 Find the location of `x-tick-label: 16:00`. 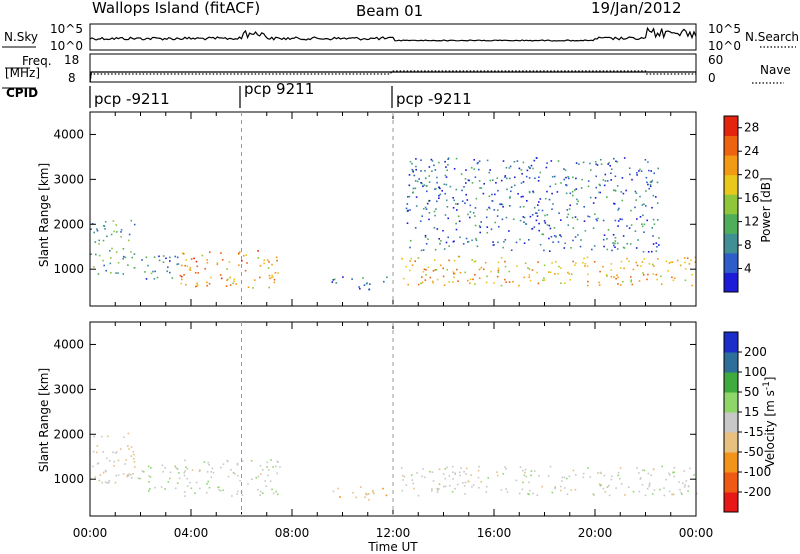

x-tick-label: 16:00 is located at coordinates (494, 533).